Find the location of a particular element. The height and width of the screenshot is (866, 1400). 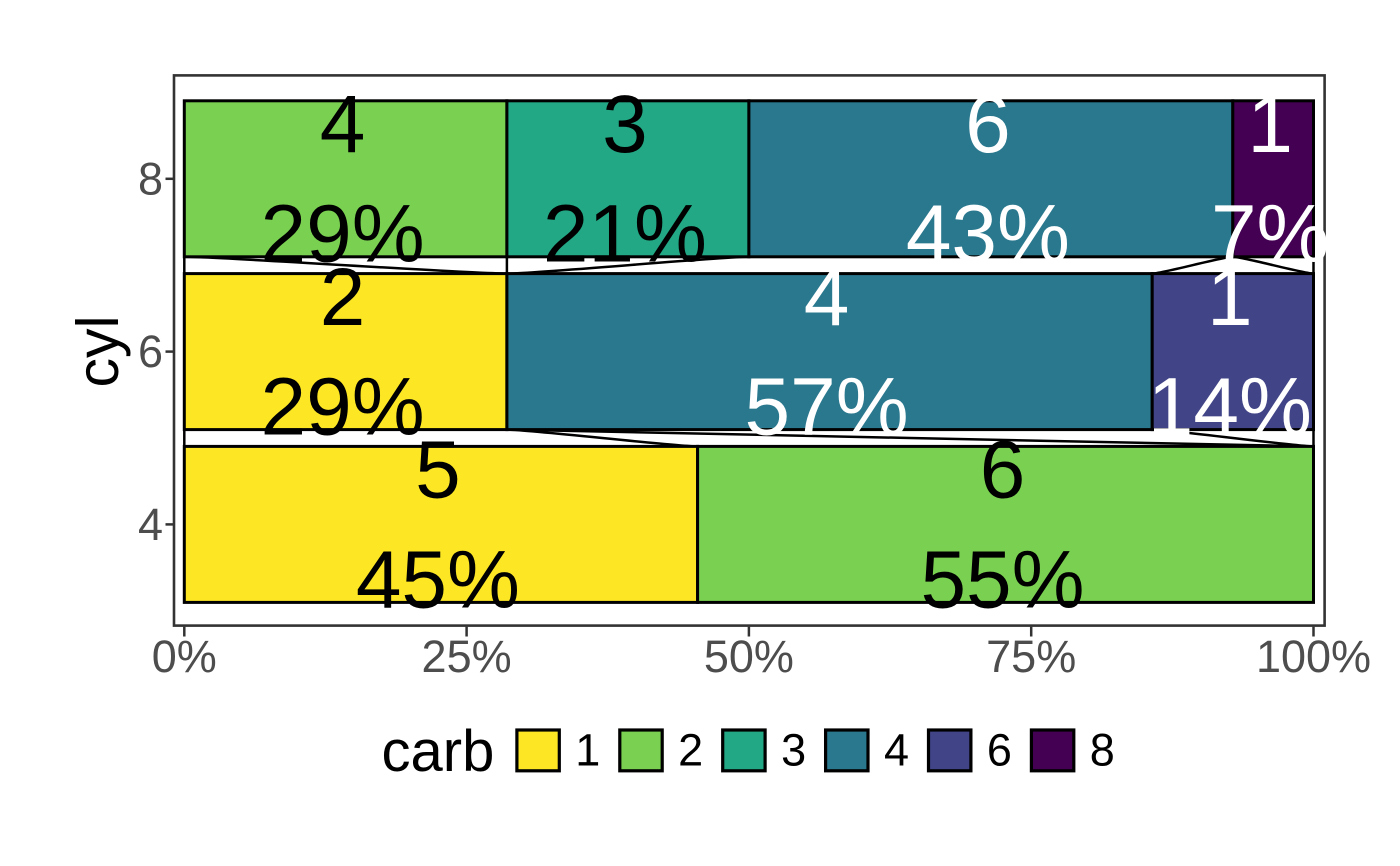

svg-text: 21% is located at coordinates (625, 234).